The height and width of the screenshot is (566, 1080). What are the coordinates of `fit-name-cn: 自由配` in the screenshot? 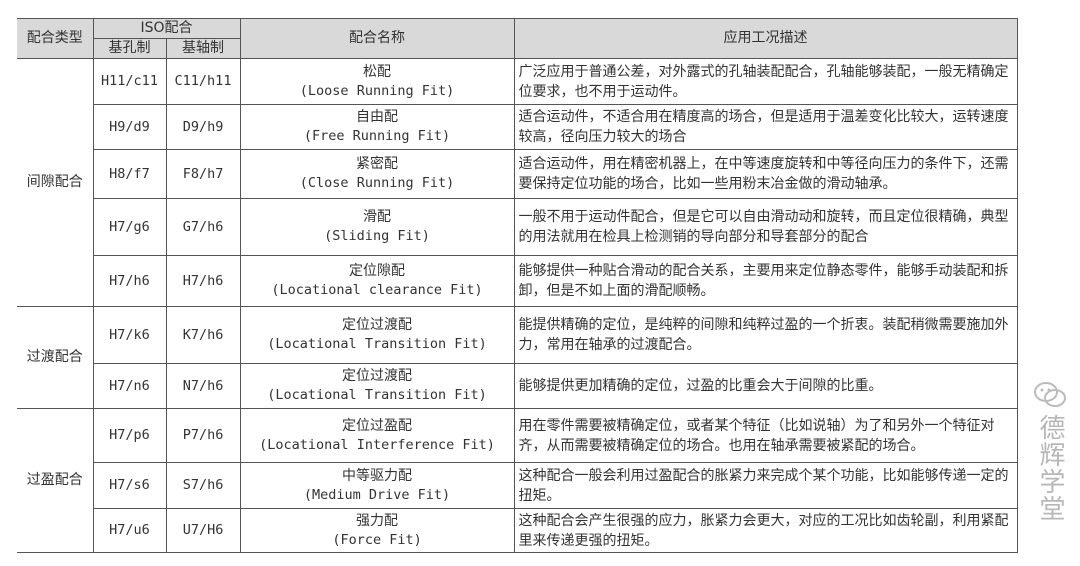 It's located at (377, 117).